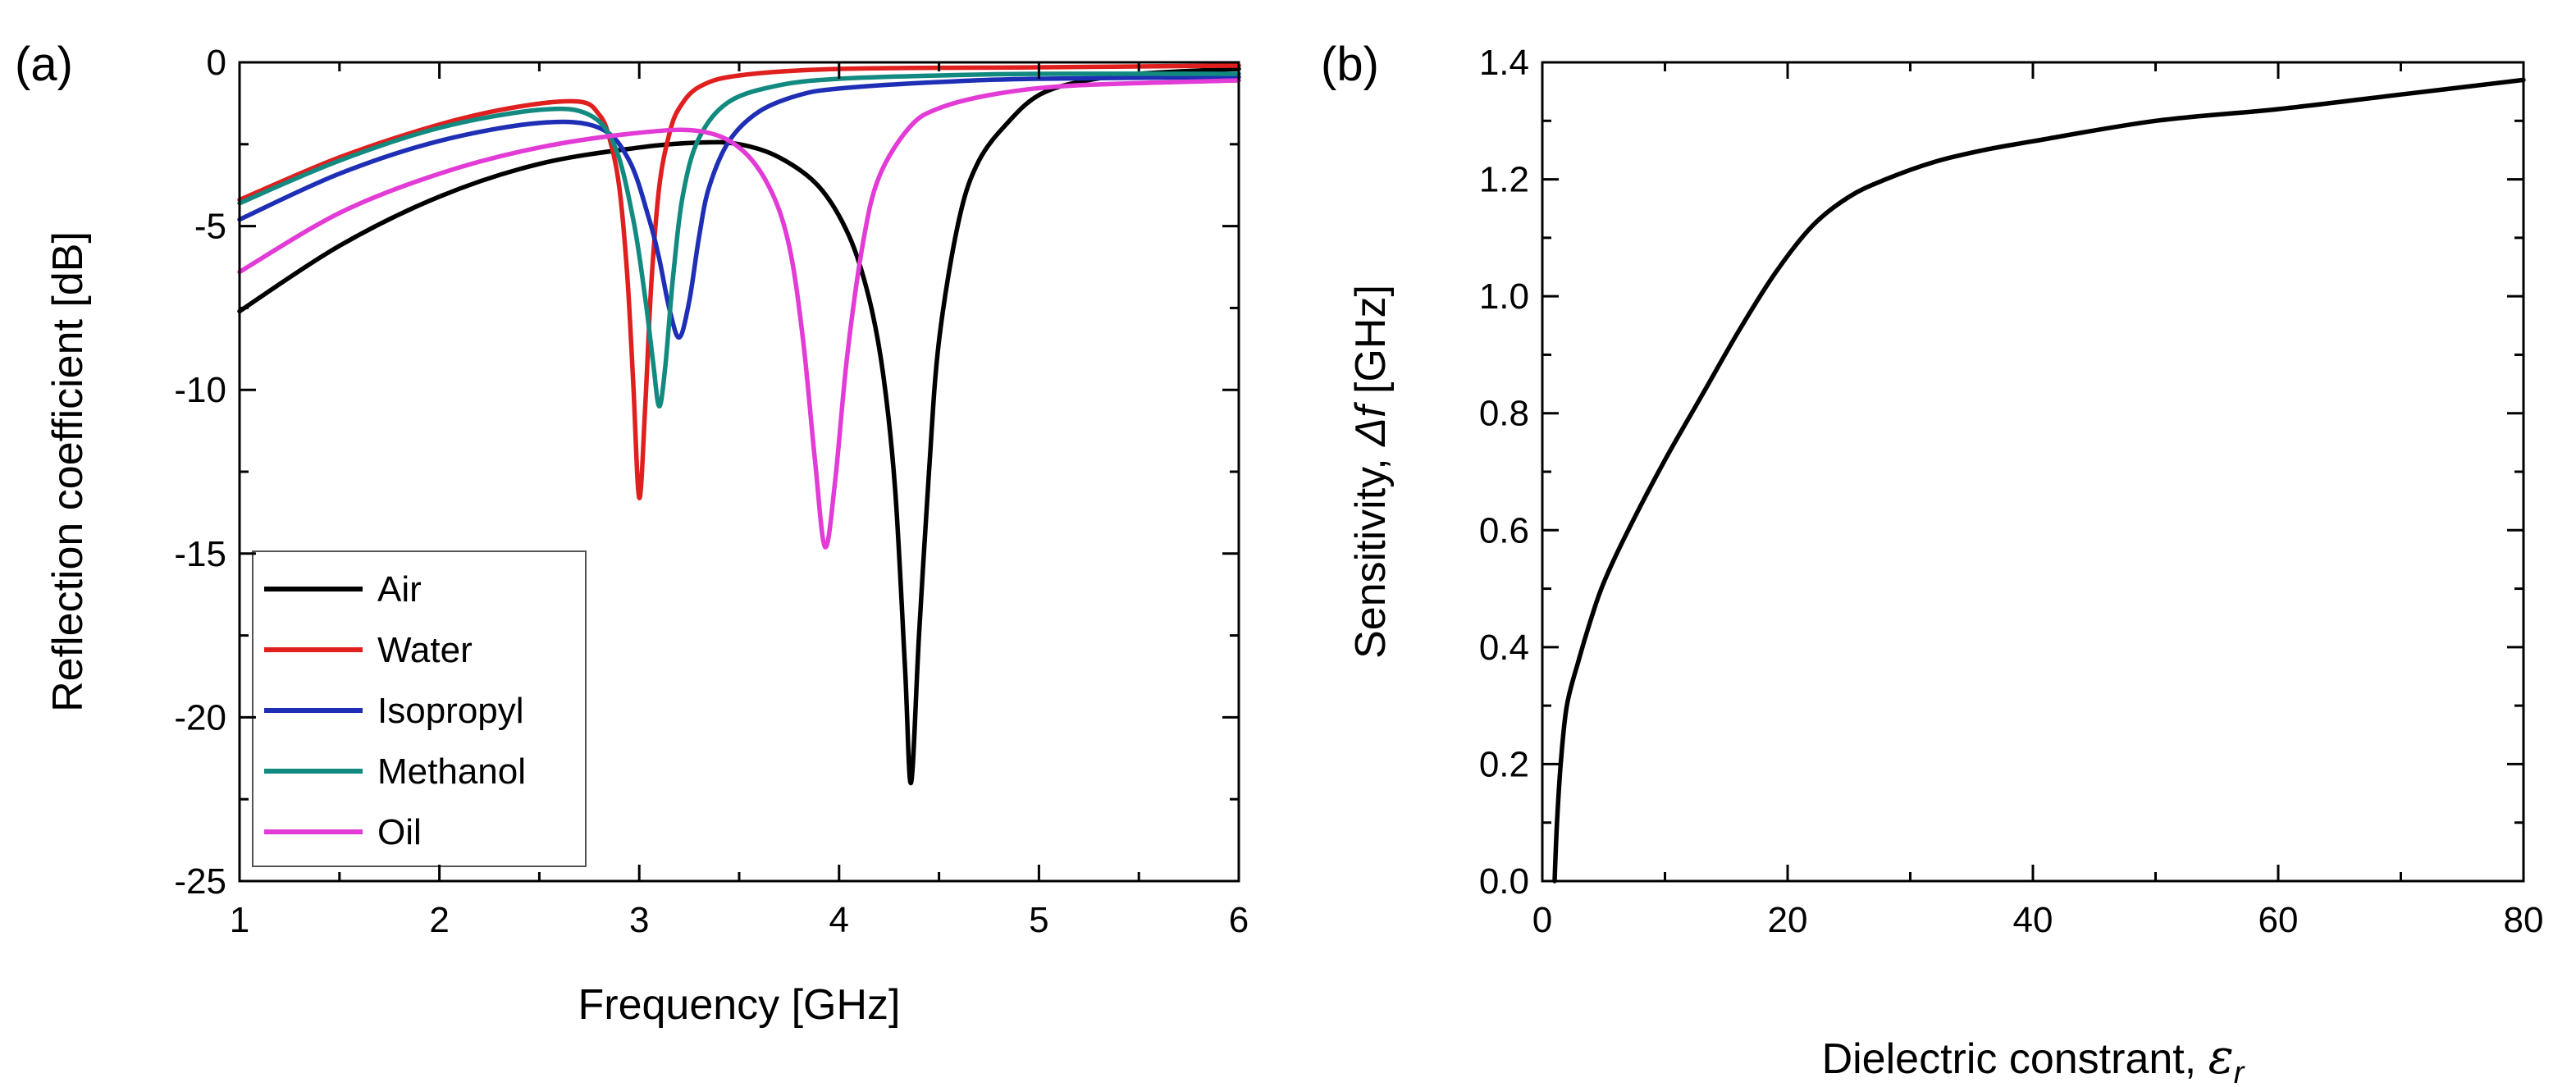 This screenshot has width=2576, height=1087. I want to click on panel-b-x-axis-label-prefix: Dielectric constrant,, so click(2015, 1059).